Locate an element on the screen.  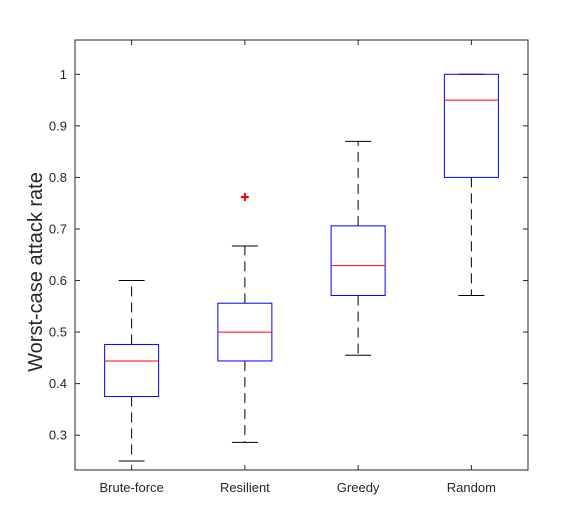
x-tick-label: Greedy is located at coordinates (358, 487).